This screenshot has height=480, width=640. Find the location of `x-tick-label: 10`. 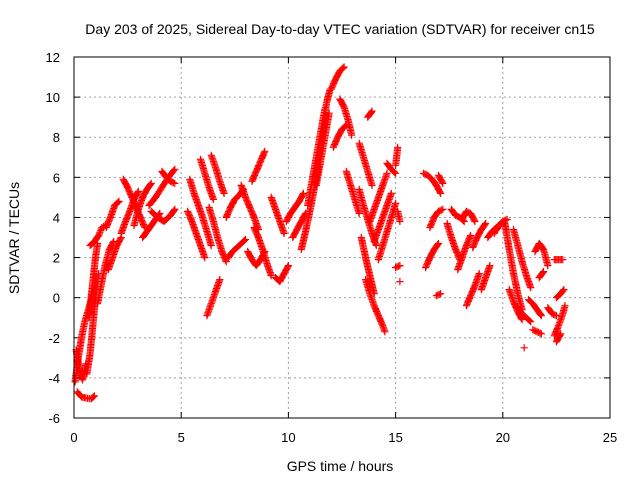

x-tick-label: 10 is located at coordinates (288, 437).